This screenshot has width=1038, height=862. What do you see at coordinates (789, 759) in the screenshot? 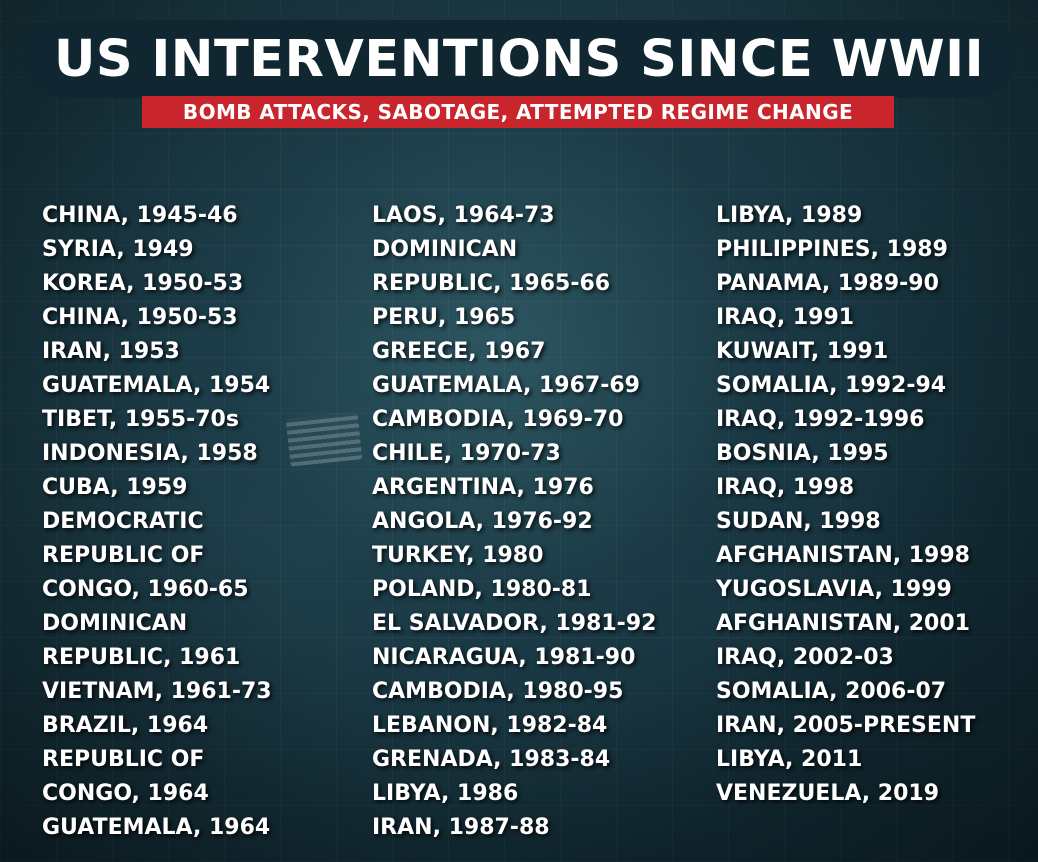
I see `intervention-entry: LIBYA, 2011` at bounding box center [789, 759].